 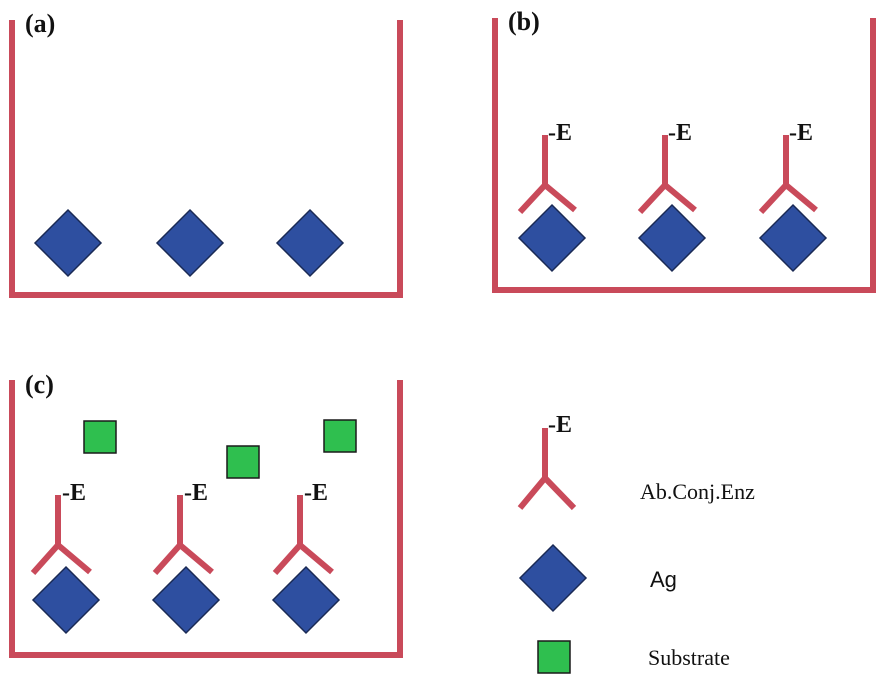 What do you see at coordinates (553, 578) in the screenshot?
I see `antigen-icon` at bounding box center [553, 578].